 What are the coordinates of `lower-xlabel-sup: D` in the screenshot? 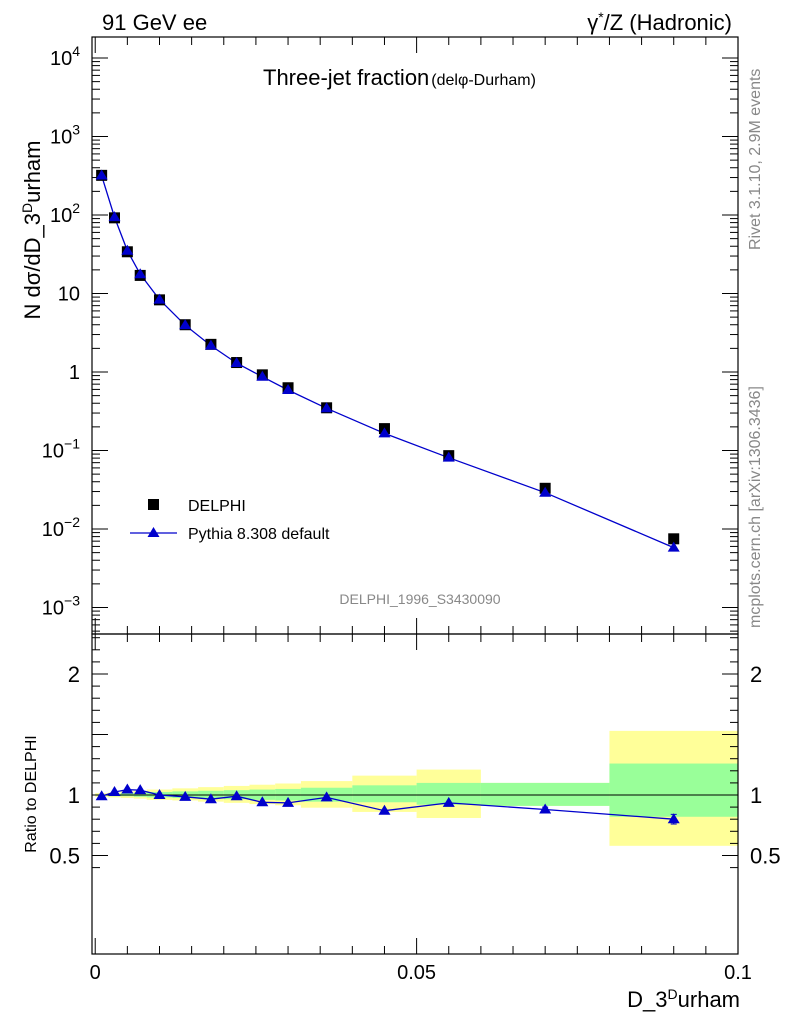 It's located at (673, 994).